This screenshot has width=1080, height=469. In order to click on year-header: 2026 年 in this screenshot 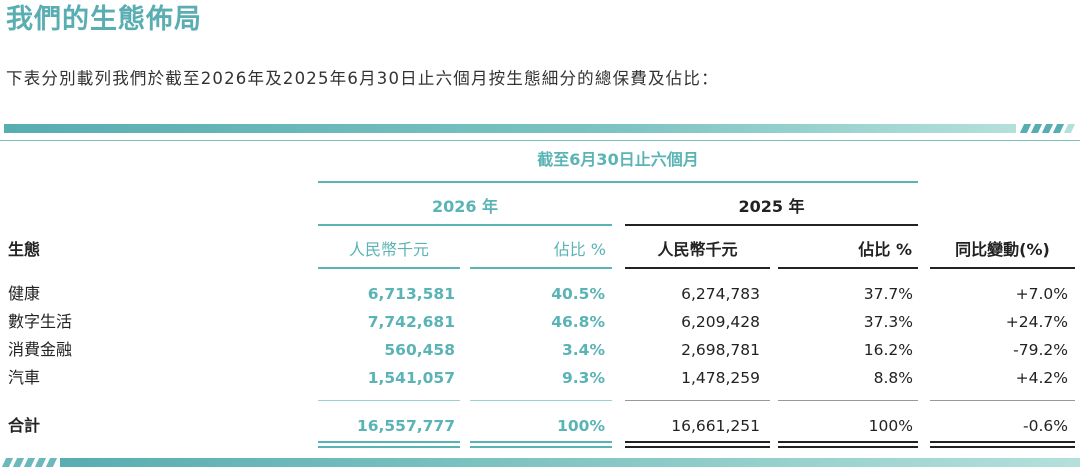, I will do `click(465, 206)`.